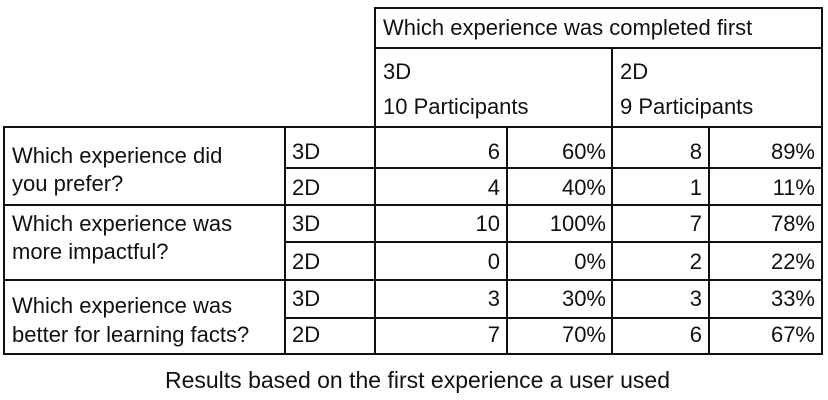 The image size is (828, 400). I want to click on column-header-3d-participants: 10 Participants, so click(456, 106).